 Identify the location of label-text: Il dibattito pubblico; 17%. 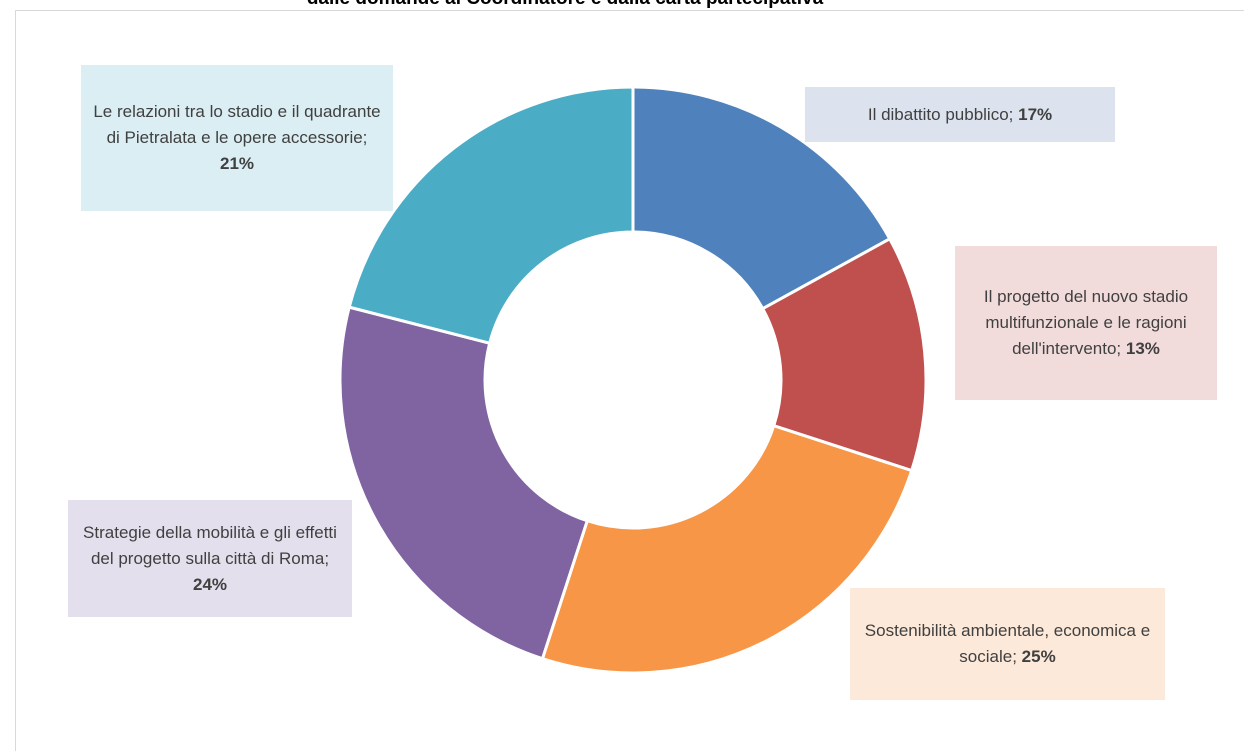
(960, 115).